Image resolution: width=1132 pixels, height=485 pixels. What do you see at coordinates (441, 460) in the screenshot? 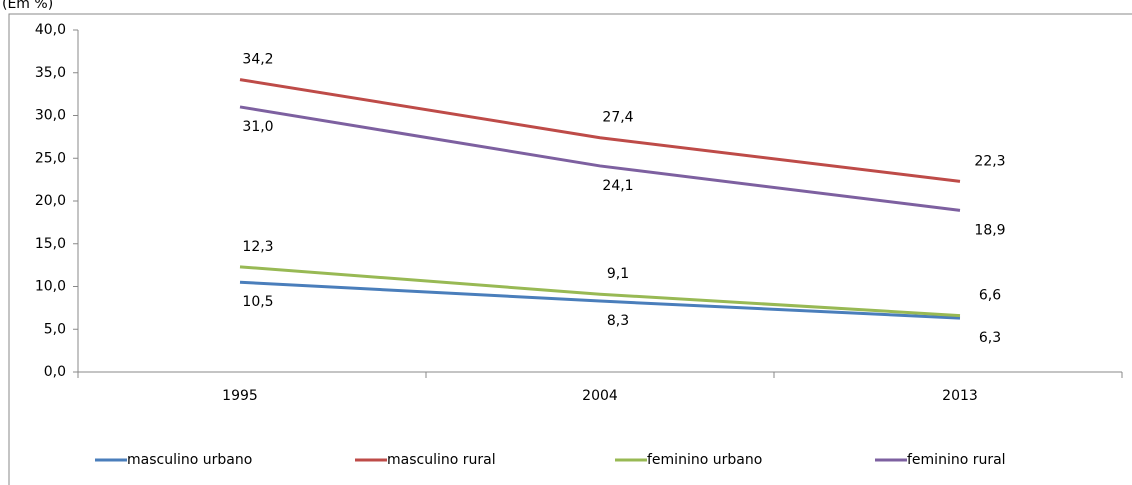
I see `legend-label: masculino rural` at bounding box center [441, 460].